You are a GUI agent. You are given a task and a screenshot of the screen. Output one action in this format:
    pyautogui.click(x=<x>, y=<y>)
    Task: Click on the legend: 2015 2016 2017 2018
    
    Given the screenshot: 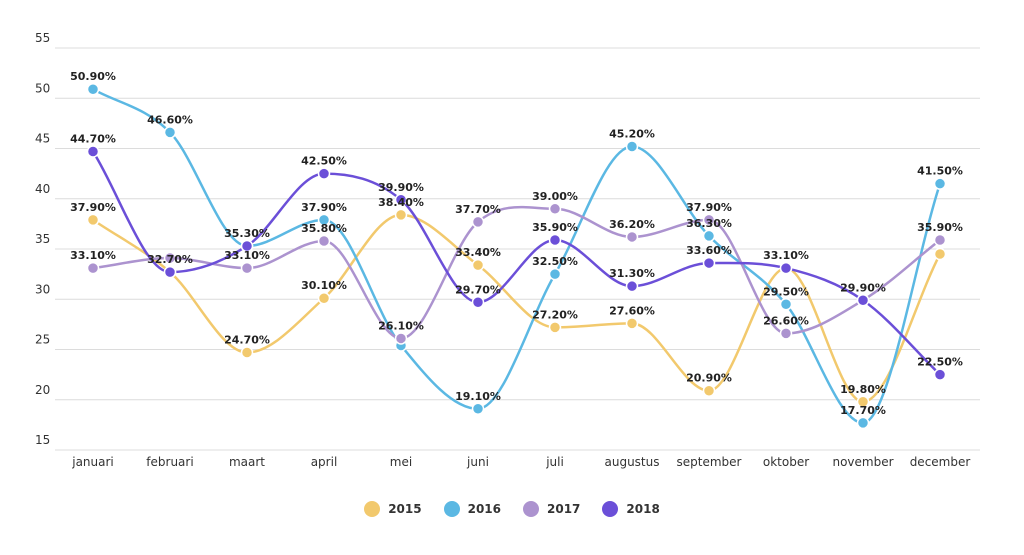 What is the action you would take?
    pyautogui.click(x=512, y=509)
    